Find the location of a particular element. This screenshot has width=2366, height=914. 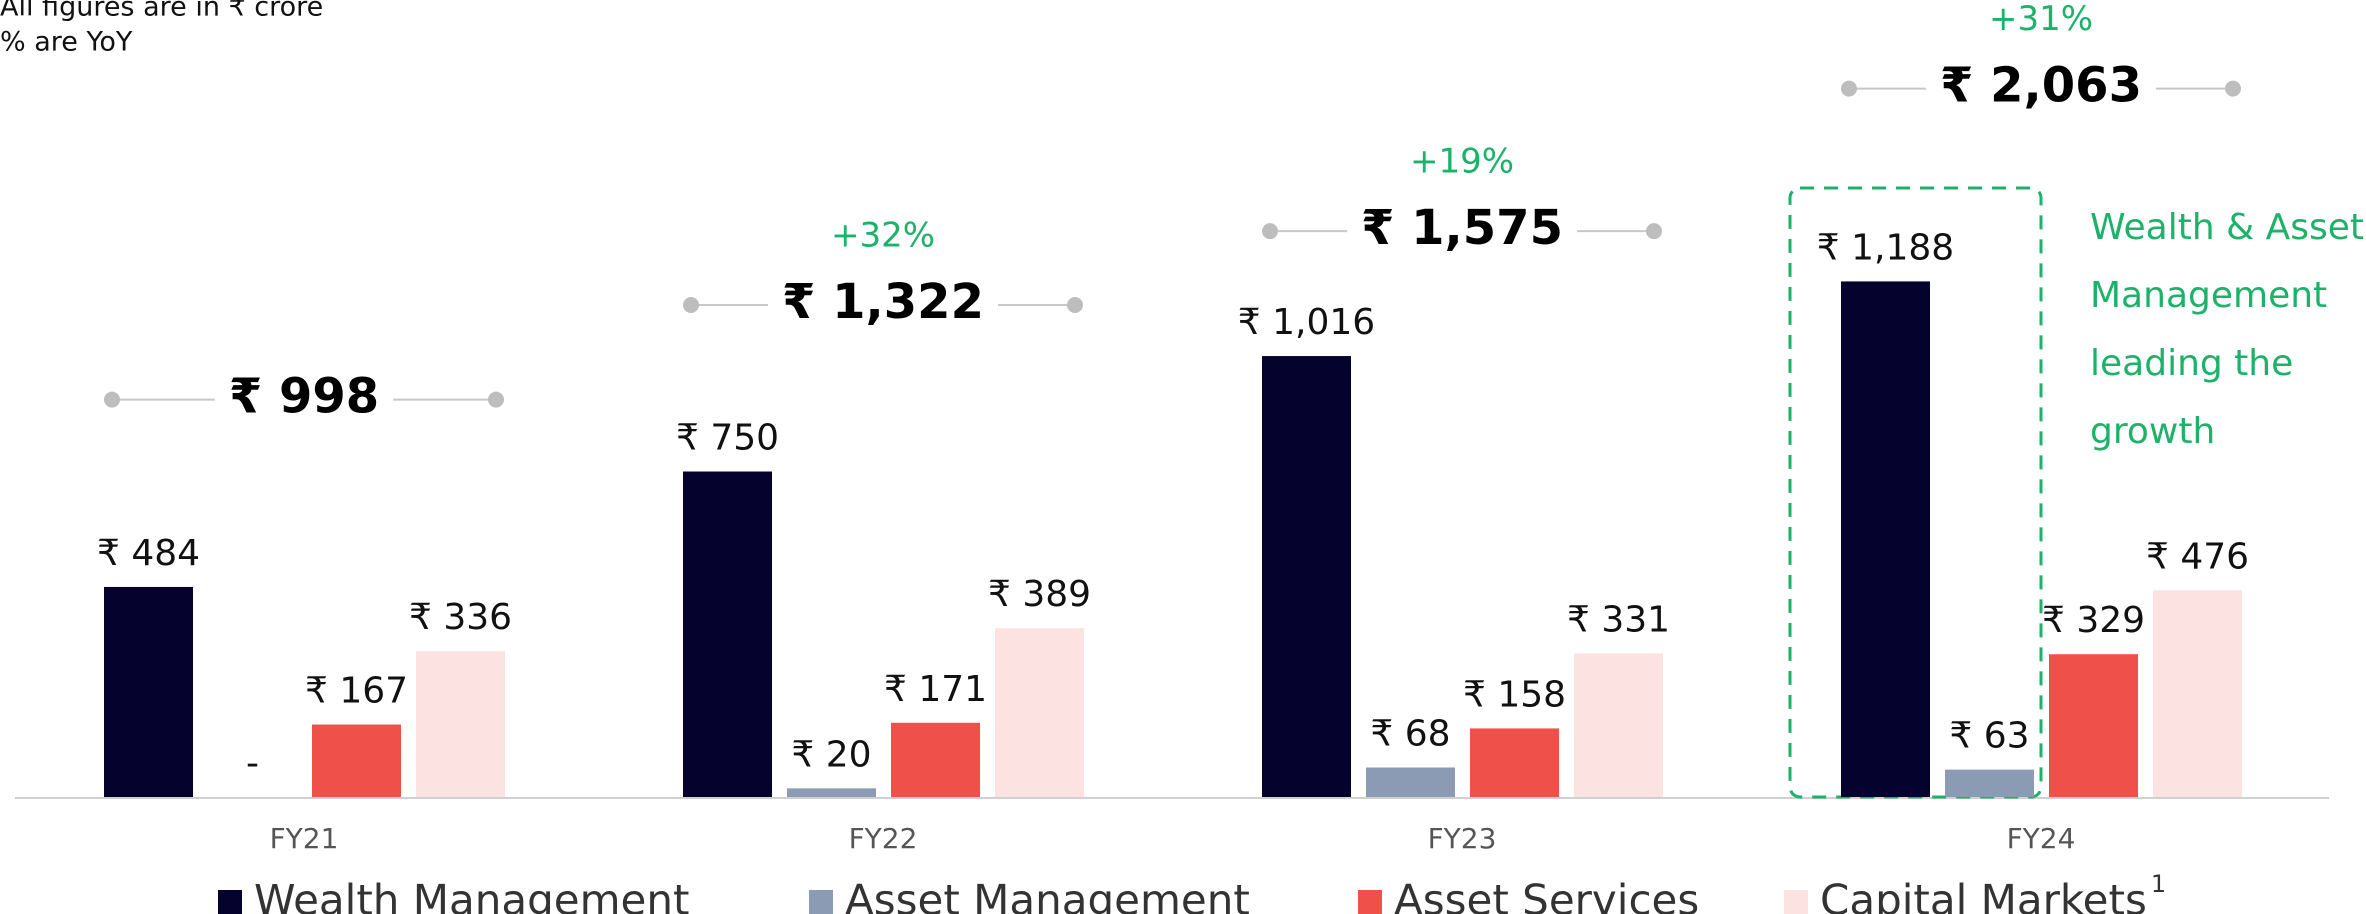

growth-label: +31% is located at coordinates (2041, 19).